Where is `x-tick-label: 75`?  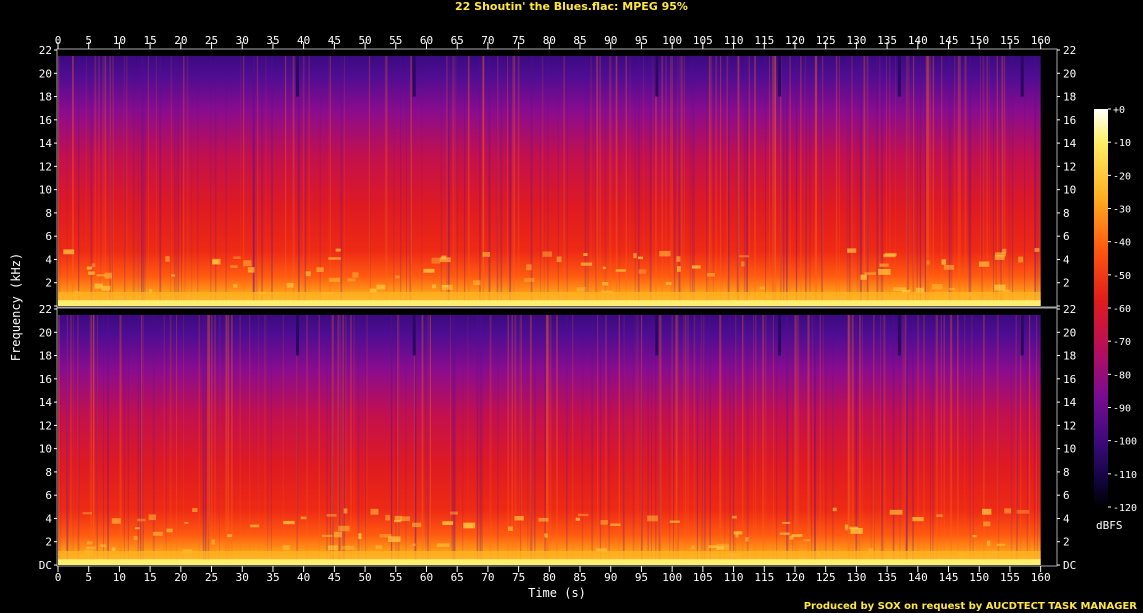 x-tick-label: 75 is located at coordinates (518, 577).